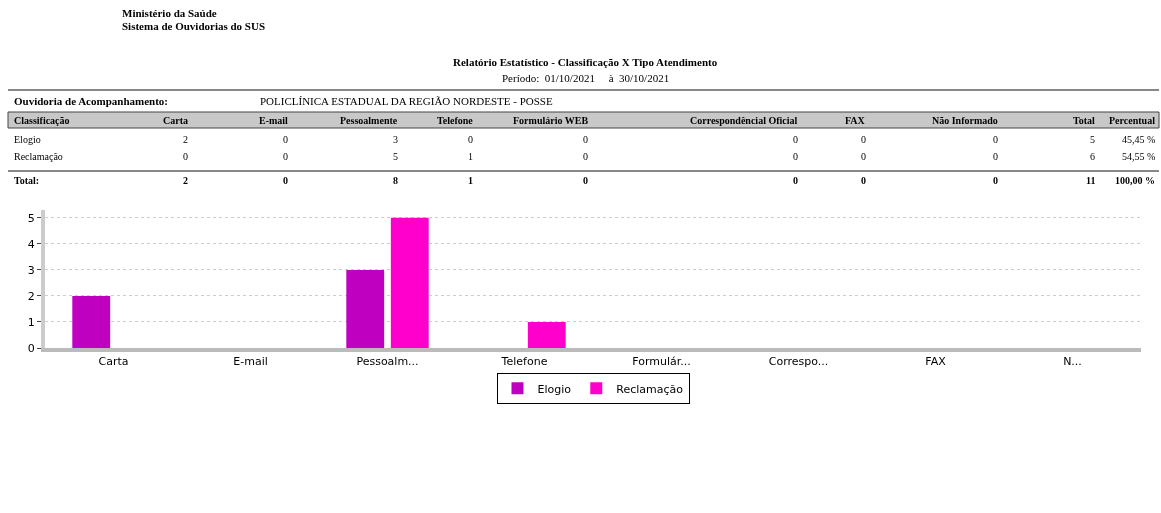  I want to click on y-tick-label: 5, so click(31, 218).